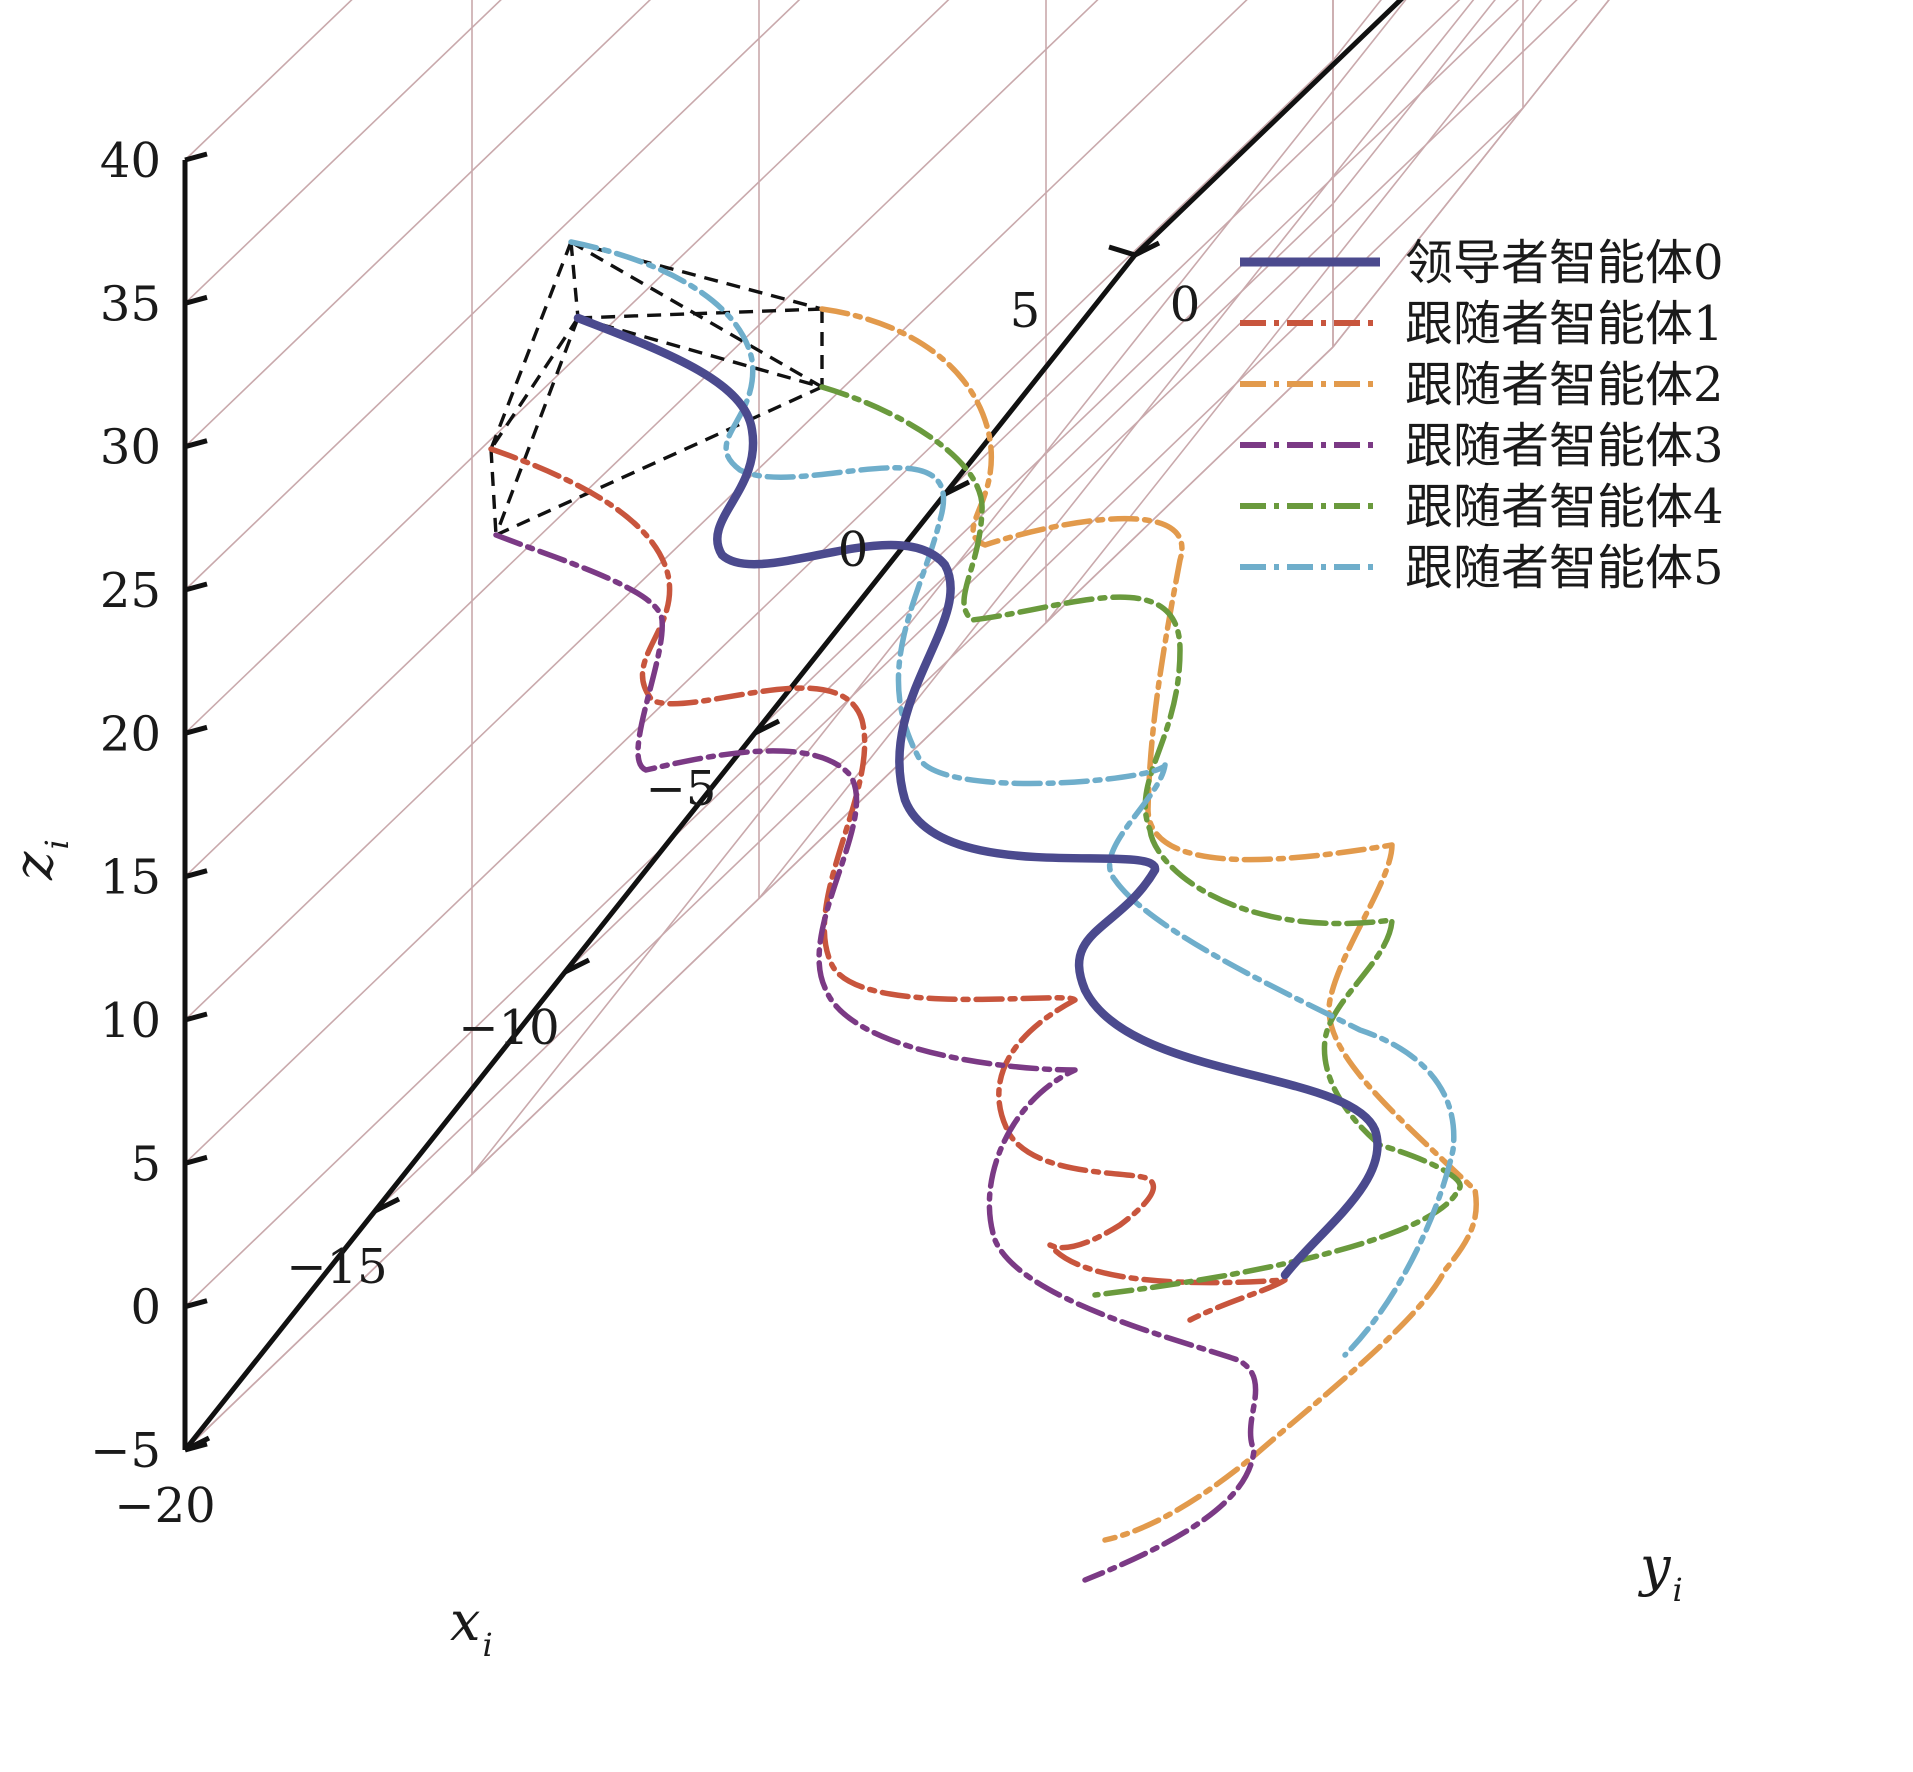 The image size is (1913, 1772). I want to click on legend-label-1: 跟随者智能体1, so click(1564, 324).